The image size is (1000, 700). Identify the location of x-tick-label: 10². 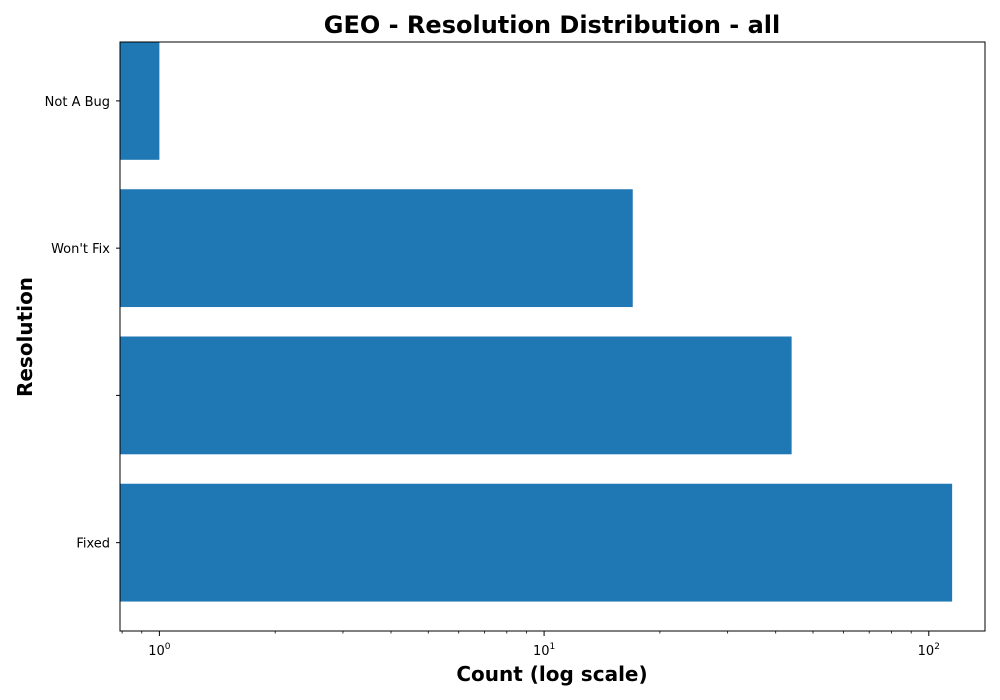
(929, 650).